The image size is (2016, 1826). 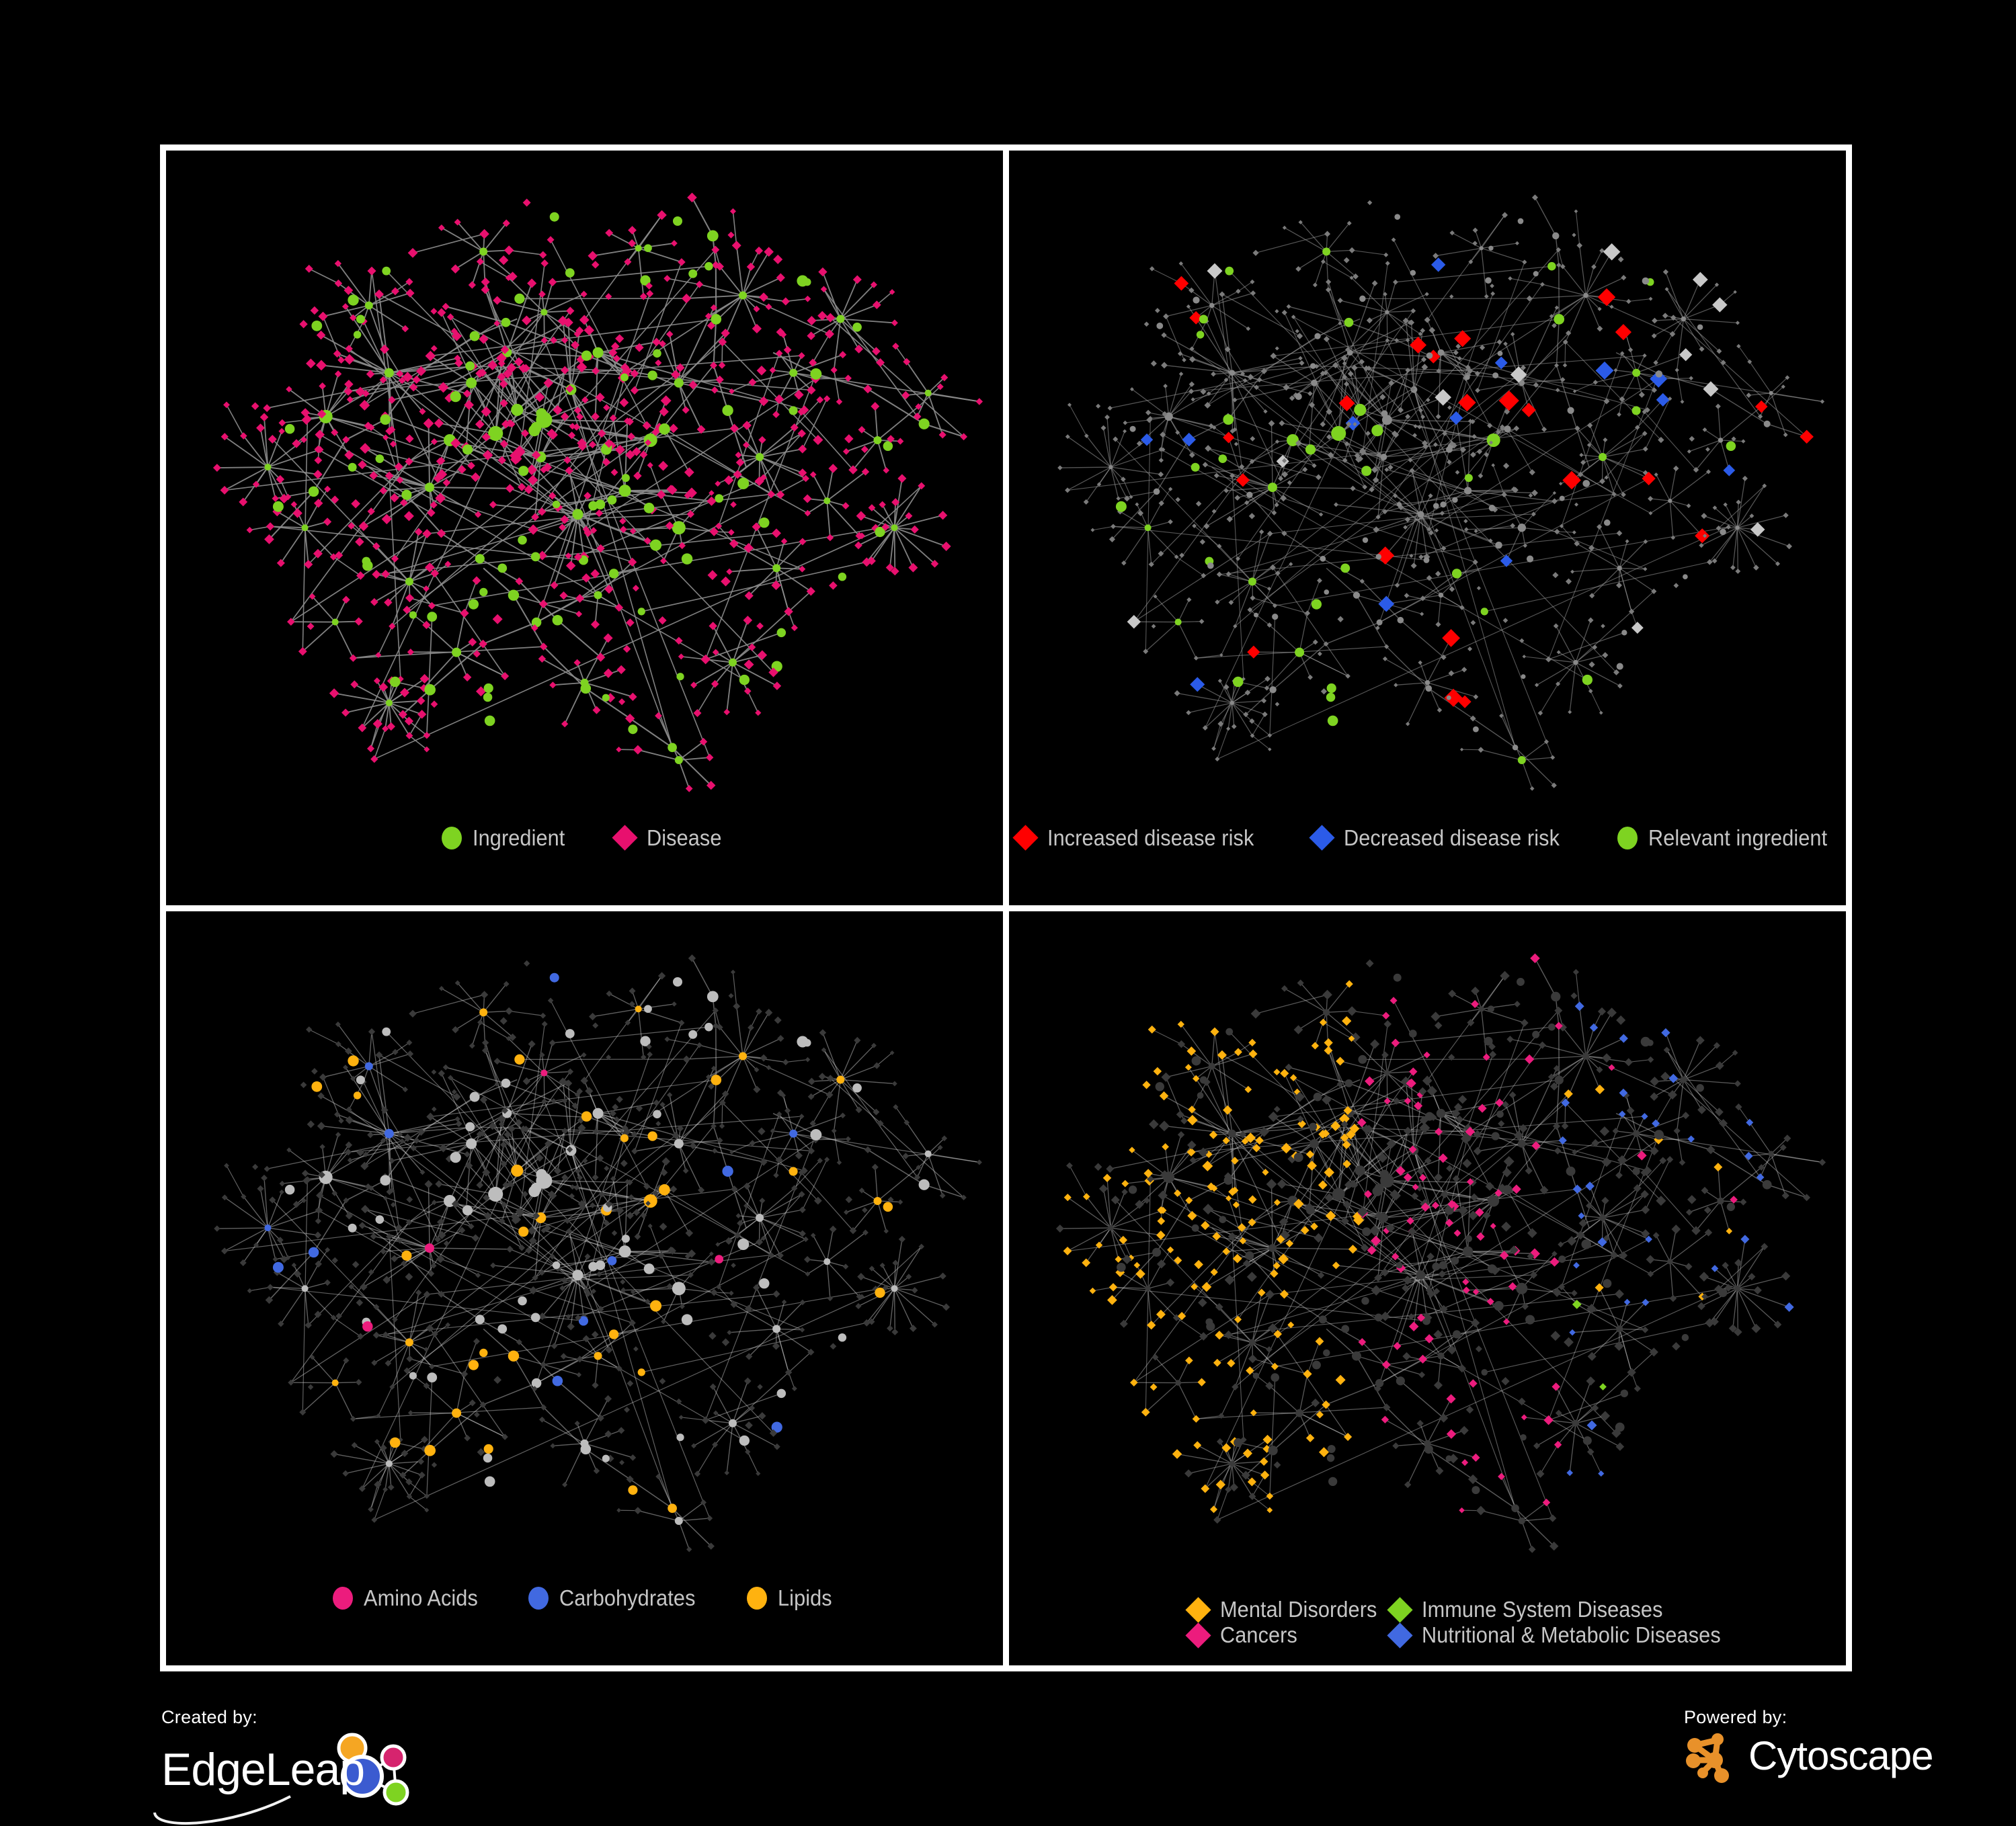 I want to click on cytoscape-wordmark-row: Cytoscape, so click(x=1825, y=1756).